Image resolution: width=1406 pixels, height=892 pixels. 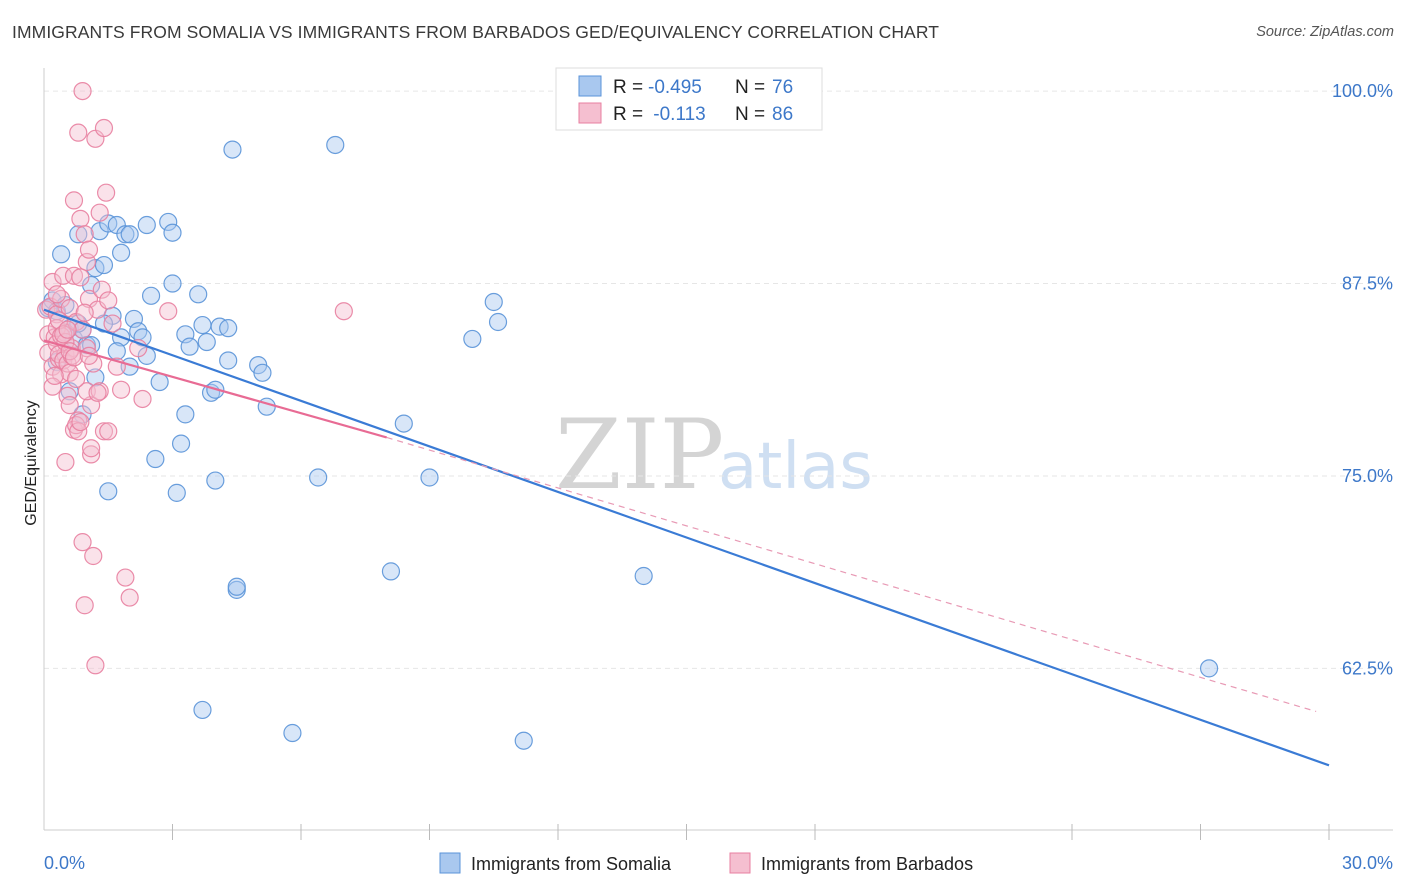 I want to click on bottom-legend-swatch-somalia, so click(x=450, y=863).